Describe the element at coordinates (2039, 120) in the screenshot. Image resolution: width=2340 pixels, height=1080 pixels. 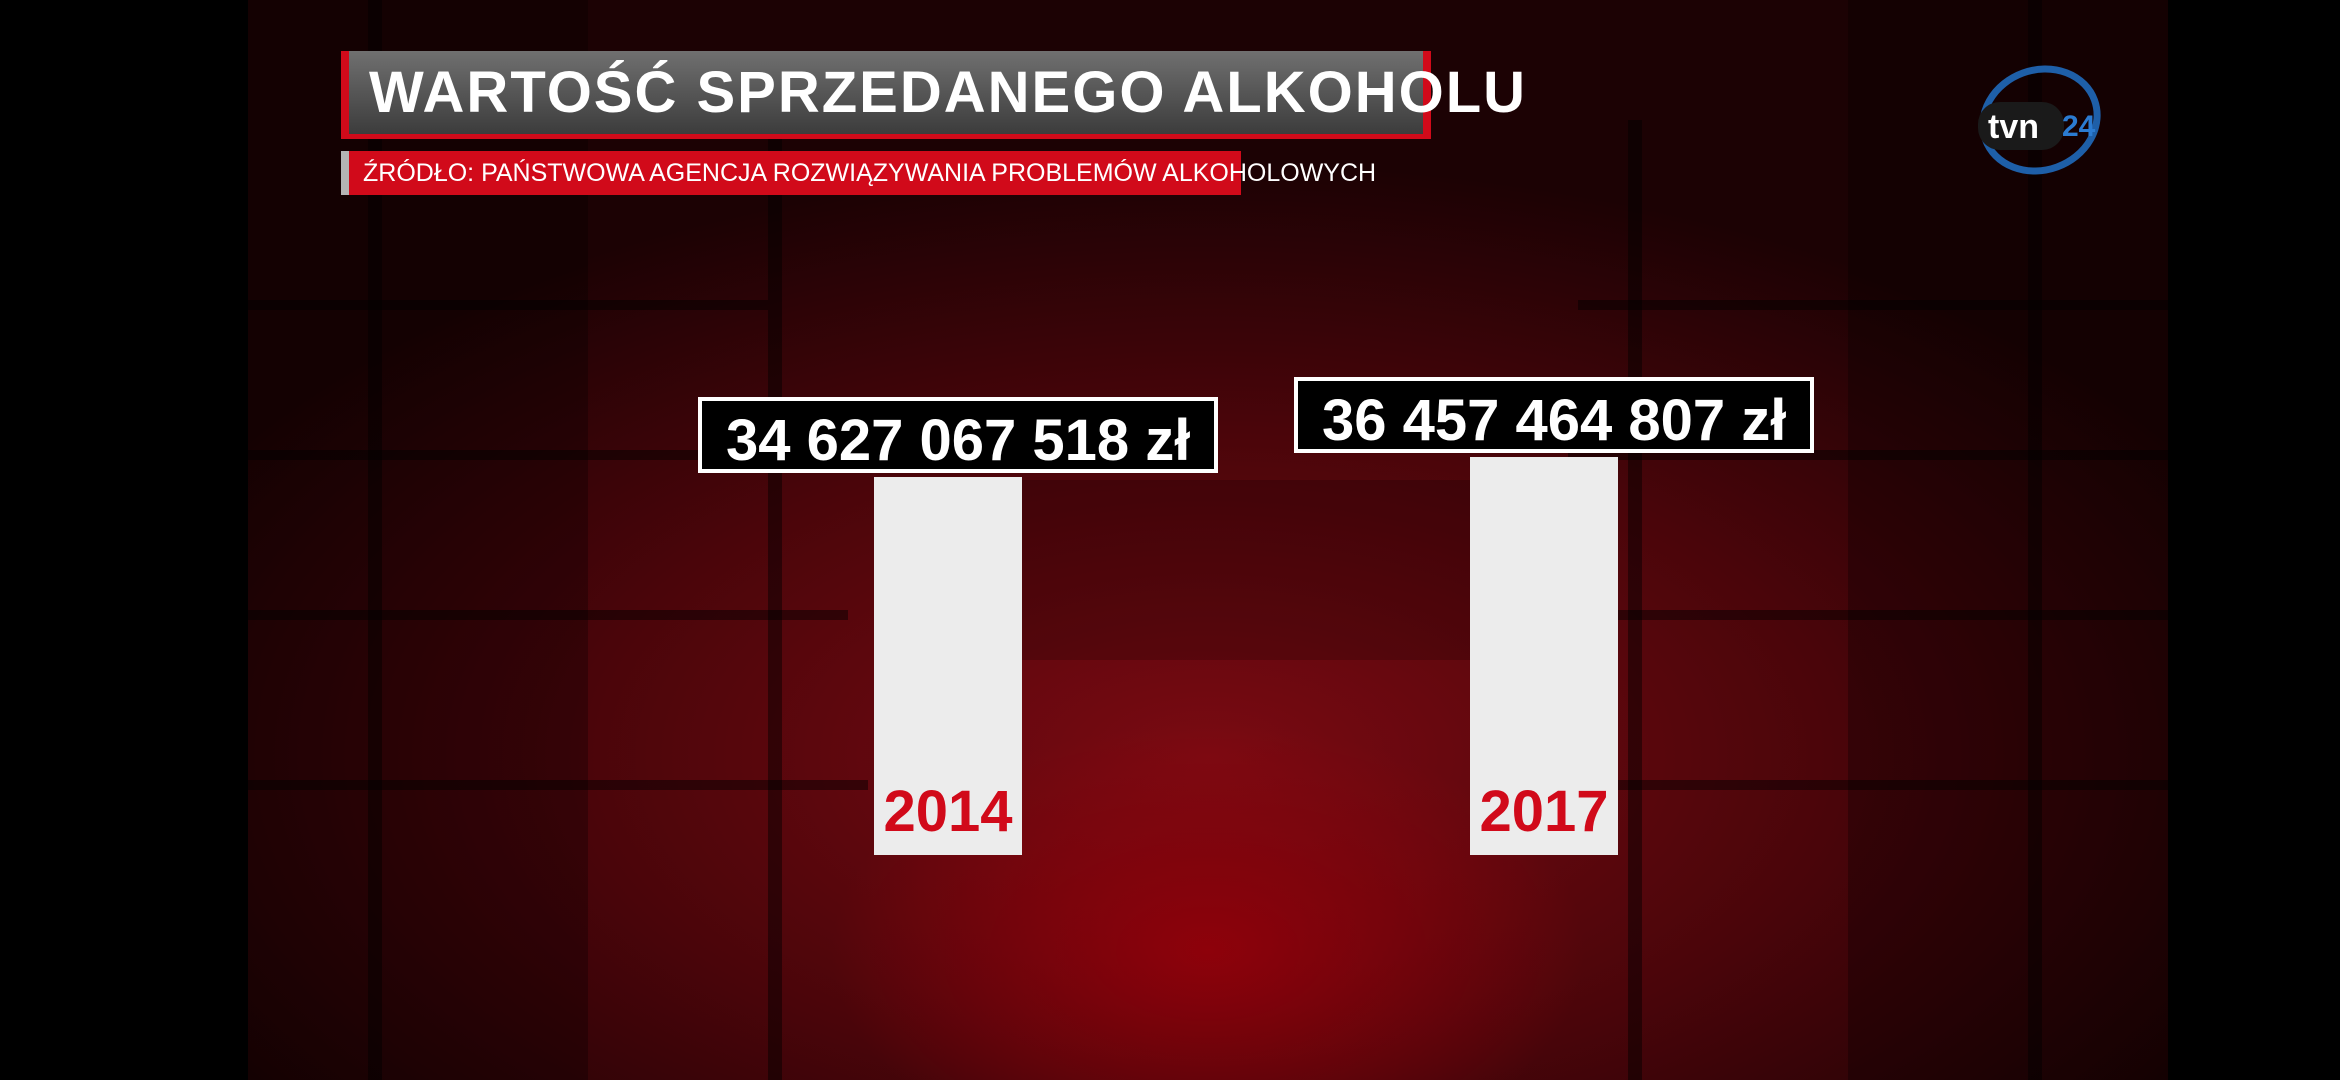
I see `tvn24-logo-icon: tvn 24` at that location.